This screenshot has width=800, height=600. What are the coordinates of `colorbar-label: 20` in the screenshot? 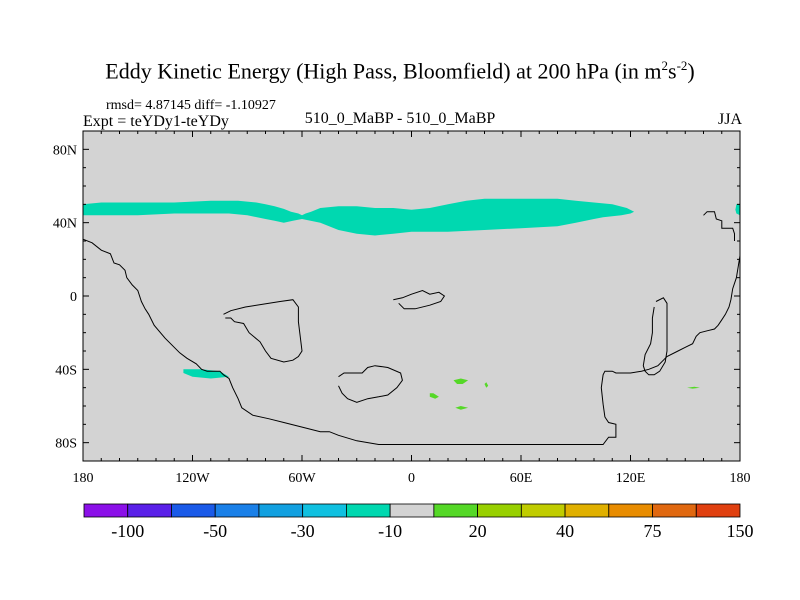 It's located at (478, 531).